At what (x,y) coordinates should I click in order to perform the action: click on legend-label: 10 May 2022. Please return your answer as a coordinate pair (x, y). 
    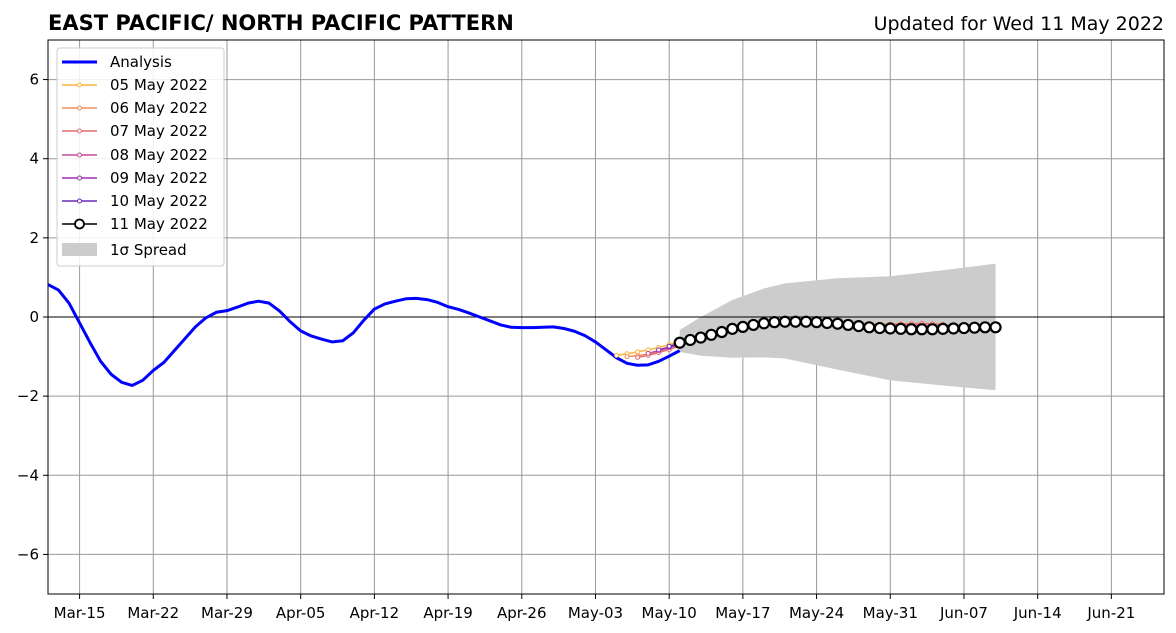
    Looking at the image, I should click on (159, 201).